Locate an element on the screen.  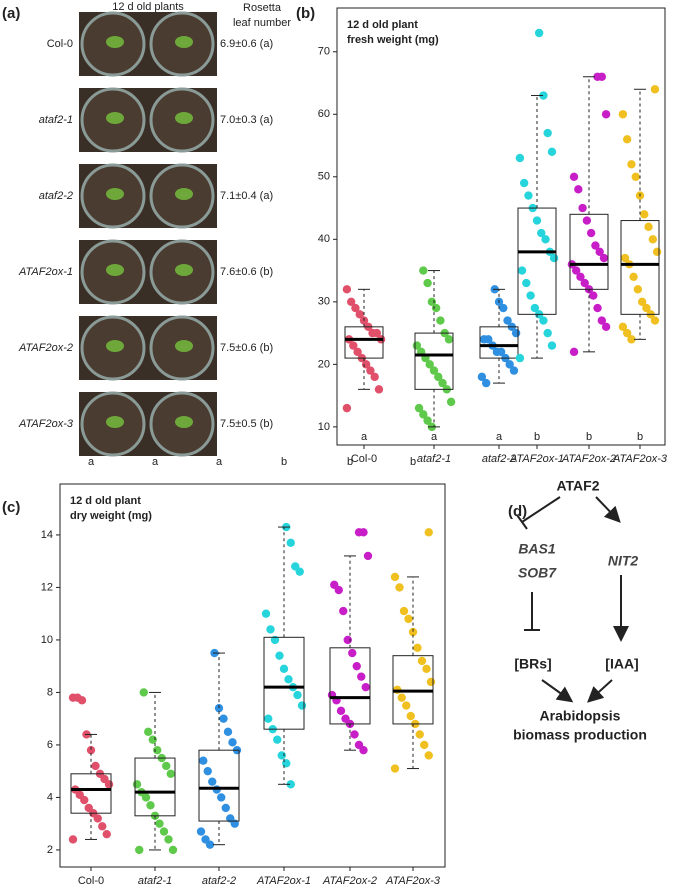
x-tick-label: ataf2-2 is located at coordinates (219, 880).